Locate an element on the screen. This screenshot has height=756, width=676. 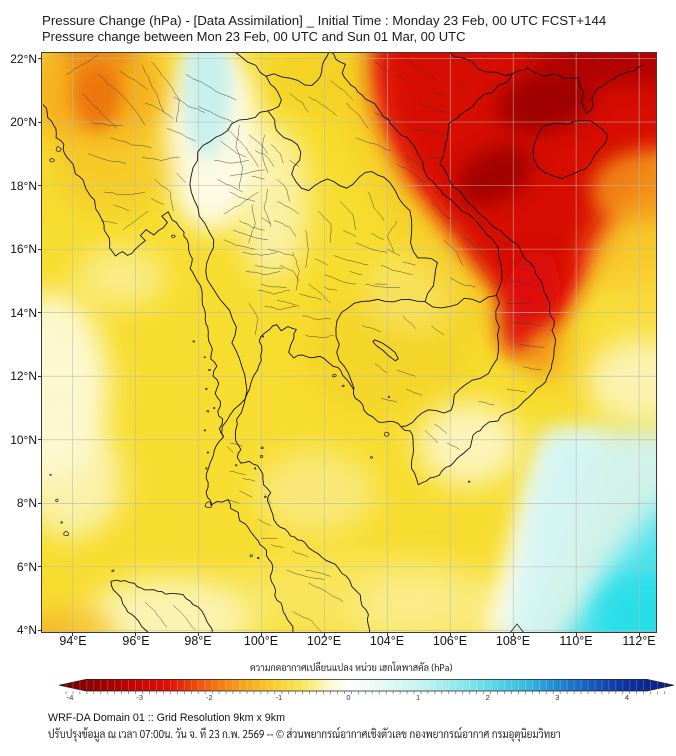
svg-text: -1 is located at coordinates (279, 697).